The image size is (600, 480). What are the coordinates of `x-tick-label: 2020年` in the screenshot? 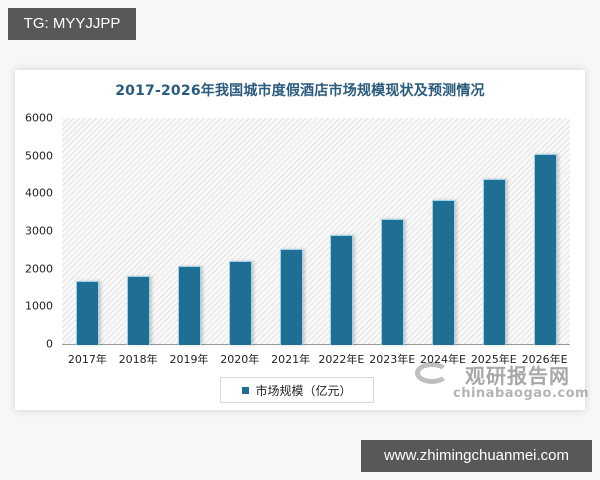 It's located at (240, 359).